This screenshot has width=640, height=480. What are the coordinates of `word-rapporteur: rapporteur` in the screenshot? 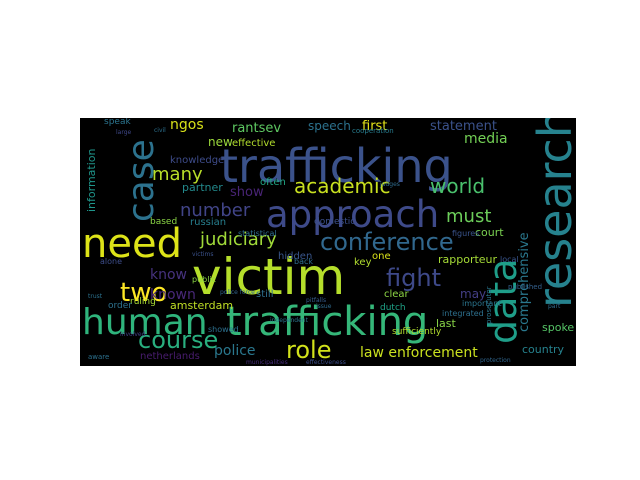 It's located at (468, 259).